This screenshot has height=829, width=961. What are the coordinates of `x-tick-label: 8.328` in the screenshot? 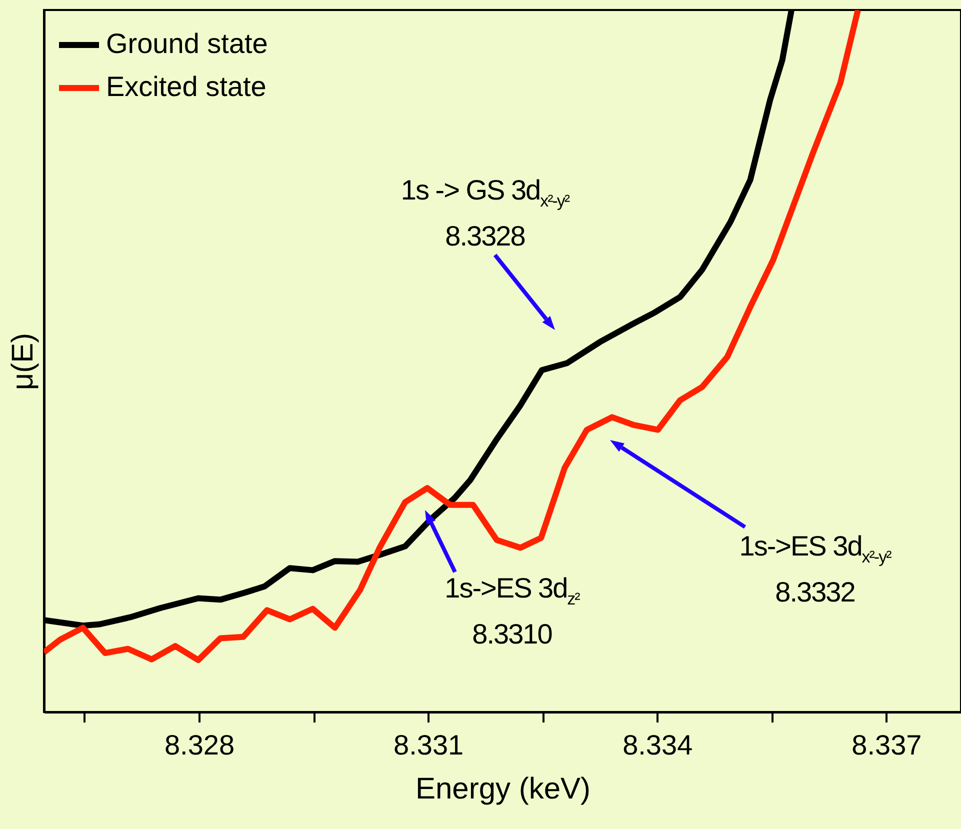 It's located at (199, 745).